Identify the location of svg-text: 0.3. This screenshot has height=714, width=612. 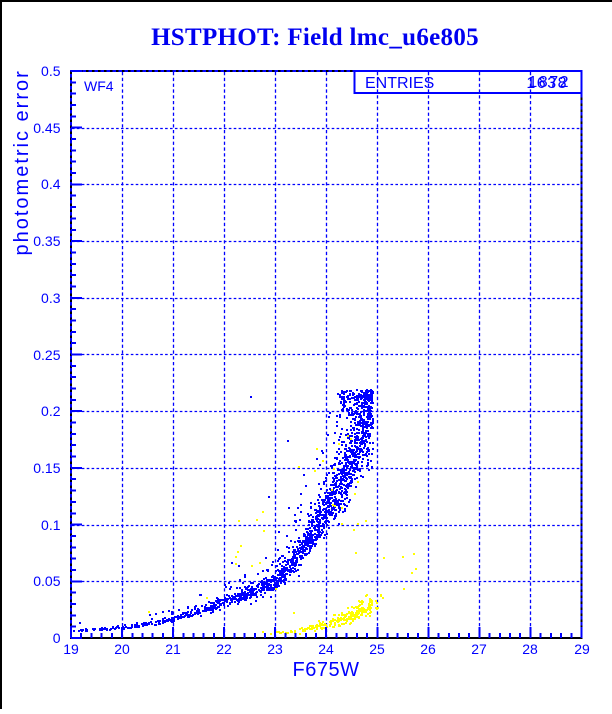
(51, 298).